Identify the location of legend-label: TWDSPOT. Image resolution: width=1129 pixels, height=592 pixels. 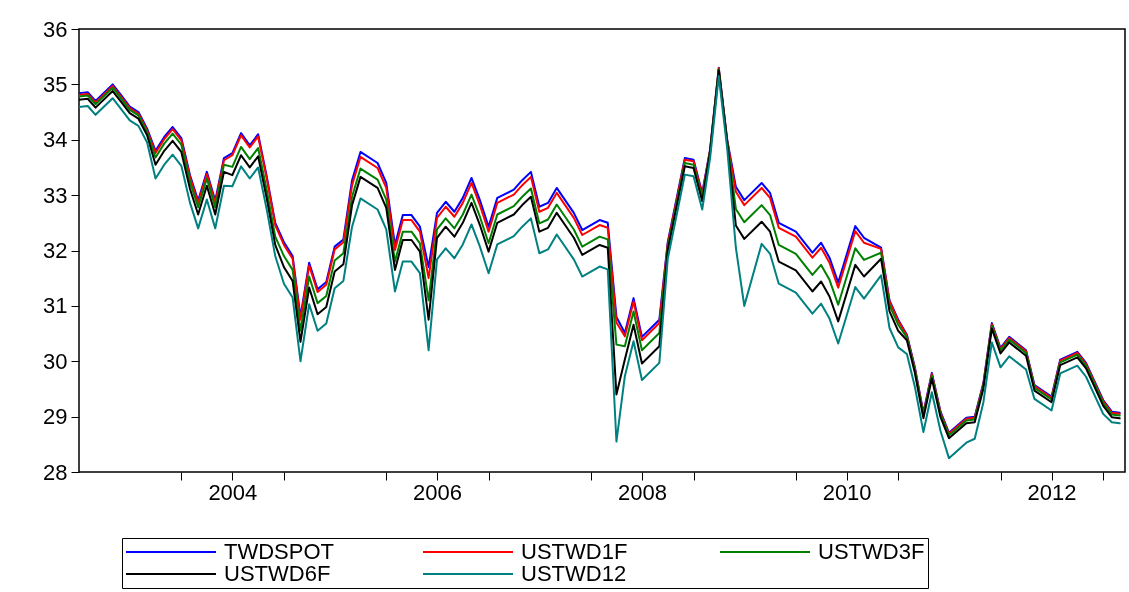
(279, 551).